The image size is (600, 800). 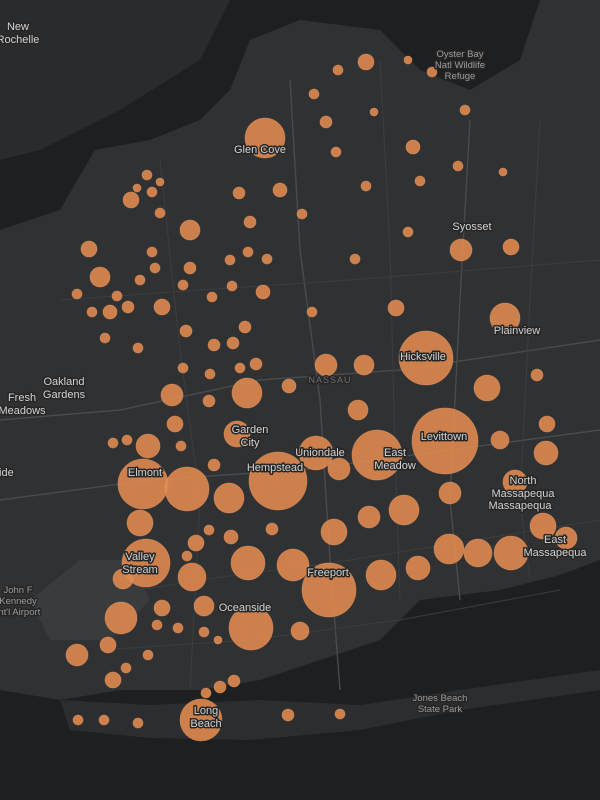 What do you see at coordinates (471, 227) in the screenshot?
I see `place-label: Syosset` at bounding box center [471, 227].